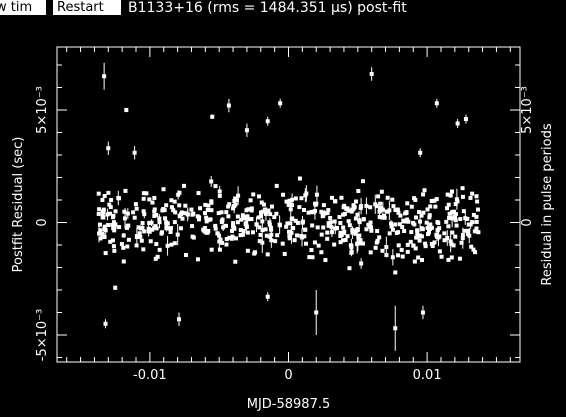 This screenshot has width=566, height=417. I want to click on view-tim-button: w tim, so click(23, 7).